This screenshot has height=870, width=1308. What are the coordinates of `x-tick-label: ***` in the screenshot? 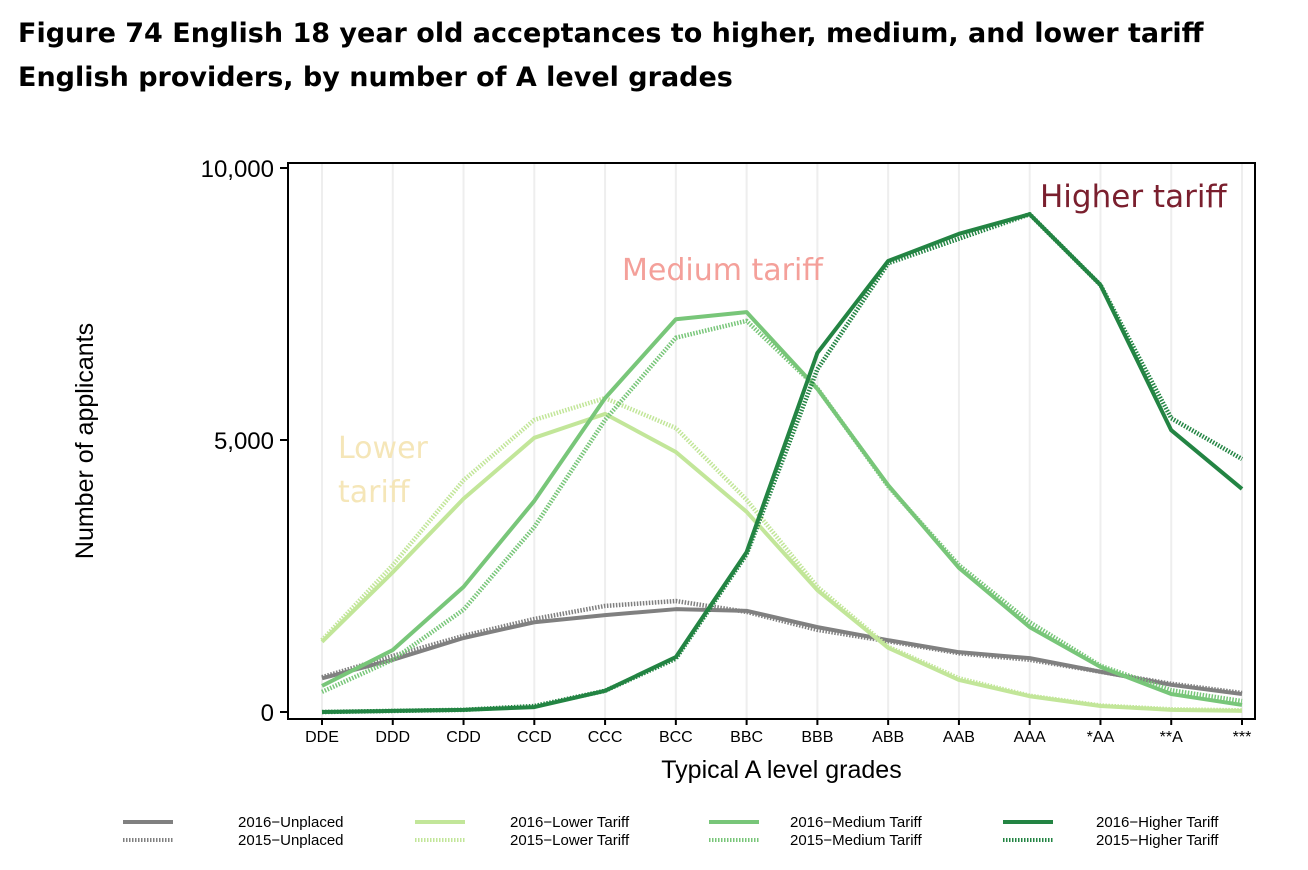 It's located at (1242, 737).